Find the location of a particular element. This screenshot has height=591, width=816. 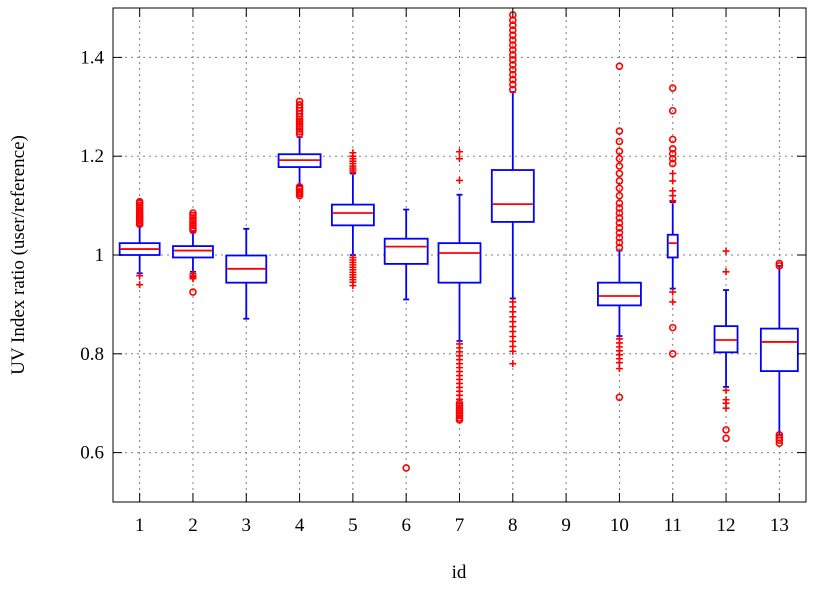

x-tick-label: 11 is located at coordinates (673, 525).